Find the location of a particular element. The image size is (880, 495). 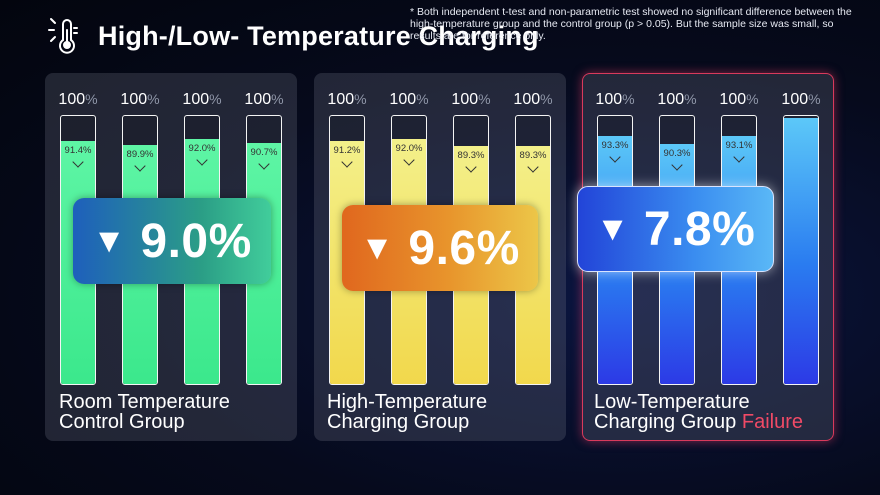

group-label-line1: Room Temperature is located at coordinates (144, 402).